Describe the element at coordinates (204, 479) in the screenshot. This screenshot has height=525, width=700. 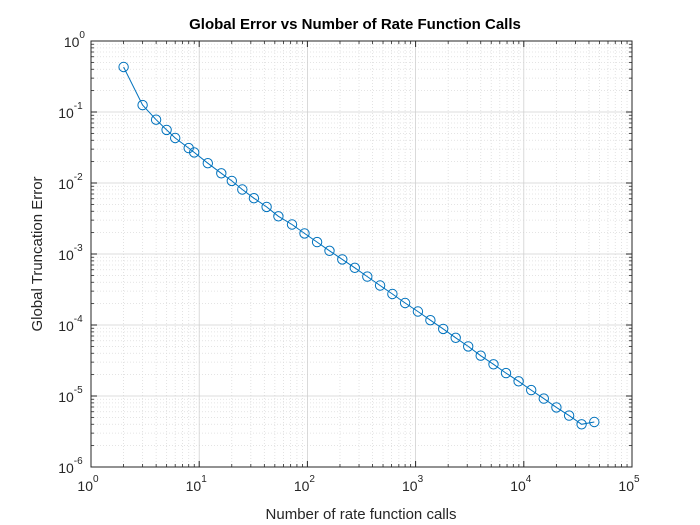
I see `x-tick-label-exponent: 1` at that location.